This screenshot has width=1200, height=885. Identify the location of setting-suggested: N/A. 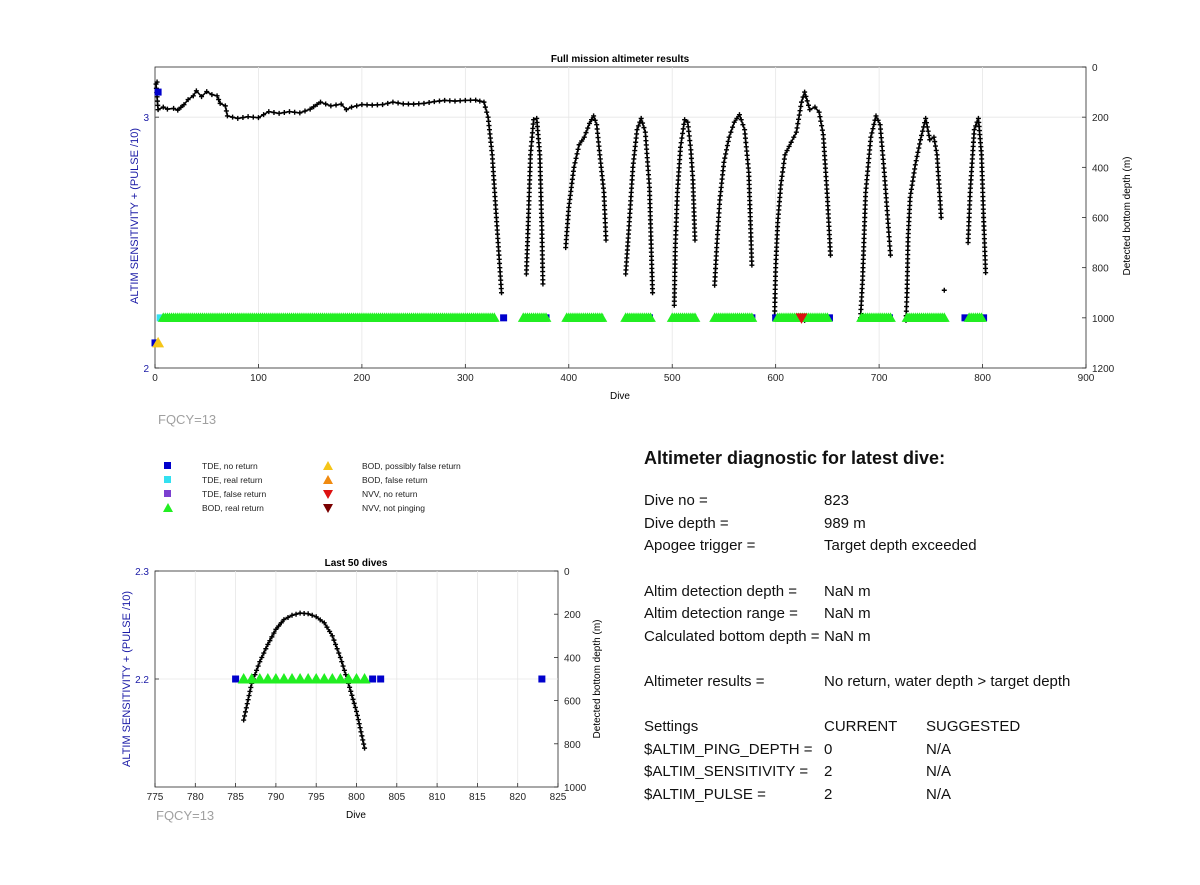
(939, 794).